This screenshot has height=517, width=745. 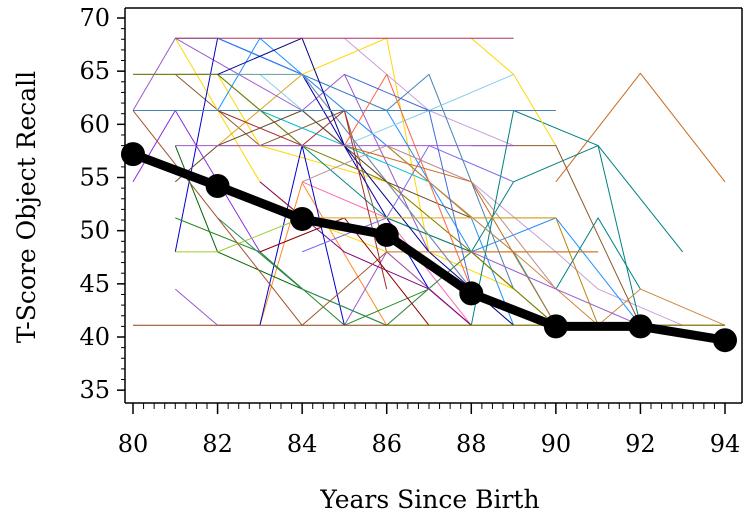 What do you see at coordinates (94, 390) in the screenshot?
I see `y-tick-label: 35` at bounding box center [94, 390].